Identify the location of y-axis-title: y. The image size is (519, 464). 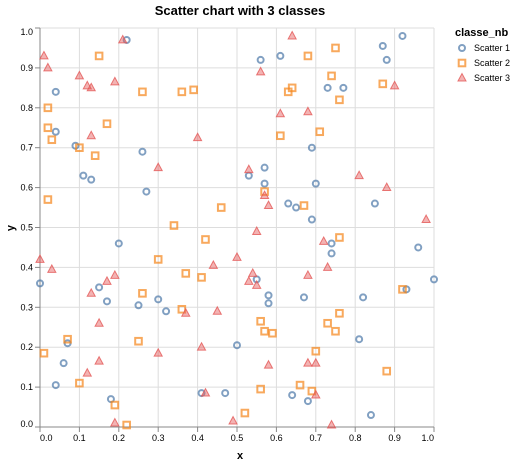
(11, 227).